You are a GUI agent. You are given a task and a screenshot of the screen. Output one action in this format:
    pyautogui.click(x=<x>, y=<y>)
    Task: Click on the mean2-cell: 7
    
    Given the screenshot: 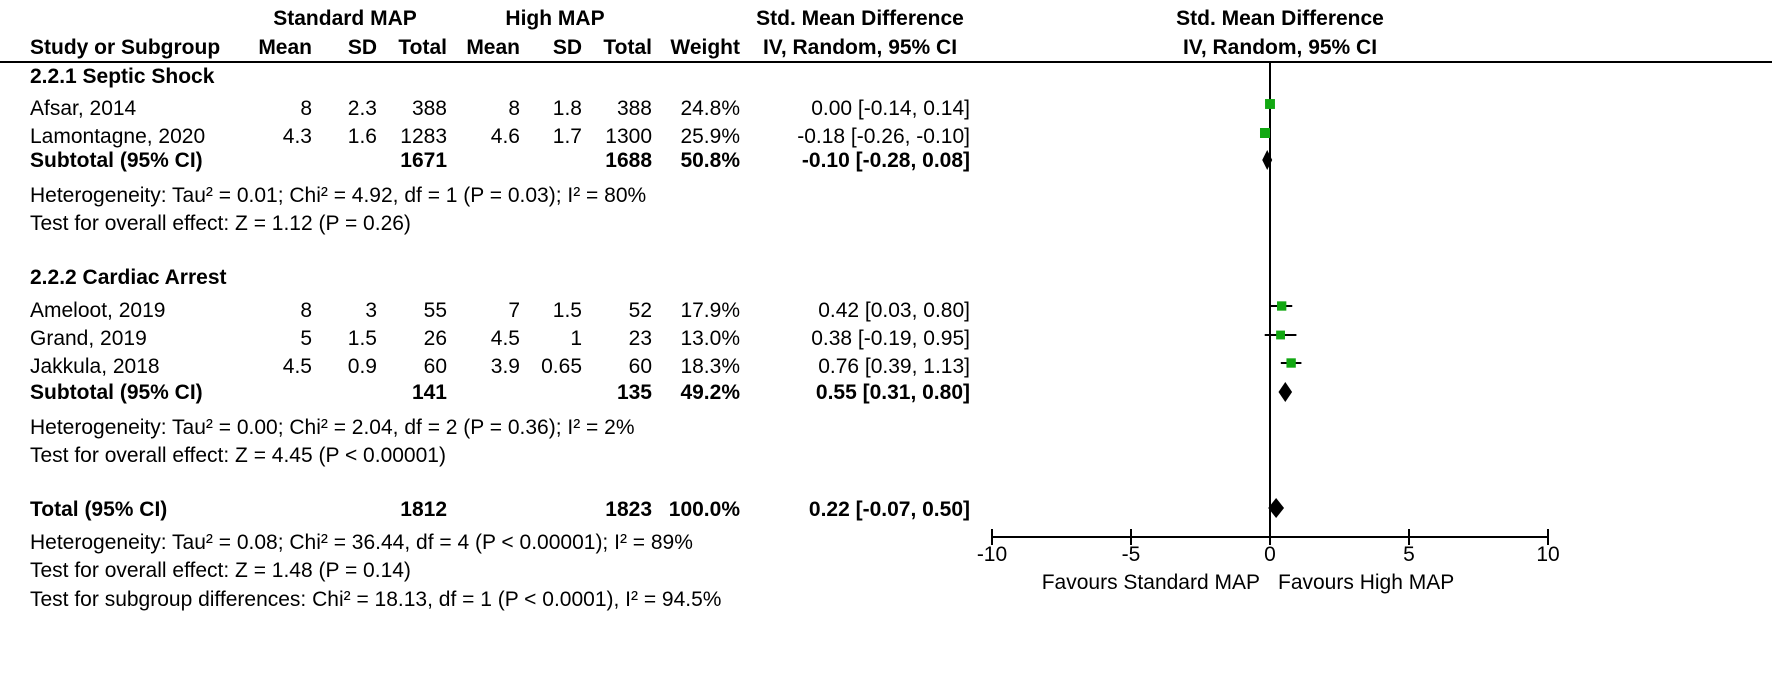 What is the action you would take?
    pyautogui.click(x=514, y=310)
    